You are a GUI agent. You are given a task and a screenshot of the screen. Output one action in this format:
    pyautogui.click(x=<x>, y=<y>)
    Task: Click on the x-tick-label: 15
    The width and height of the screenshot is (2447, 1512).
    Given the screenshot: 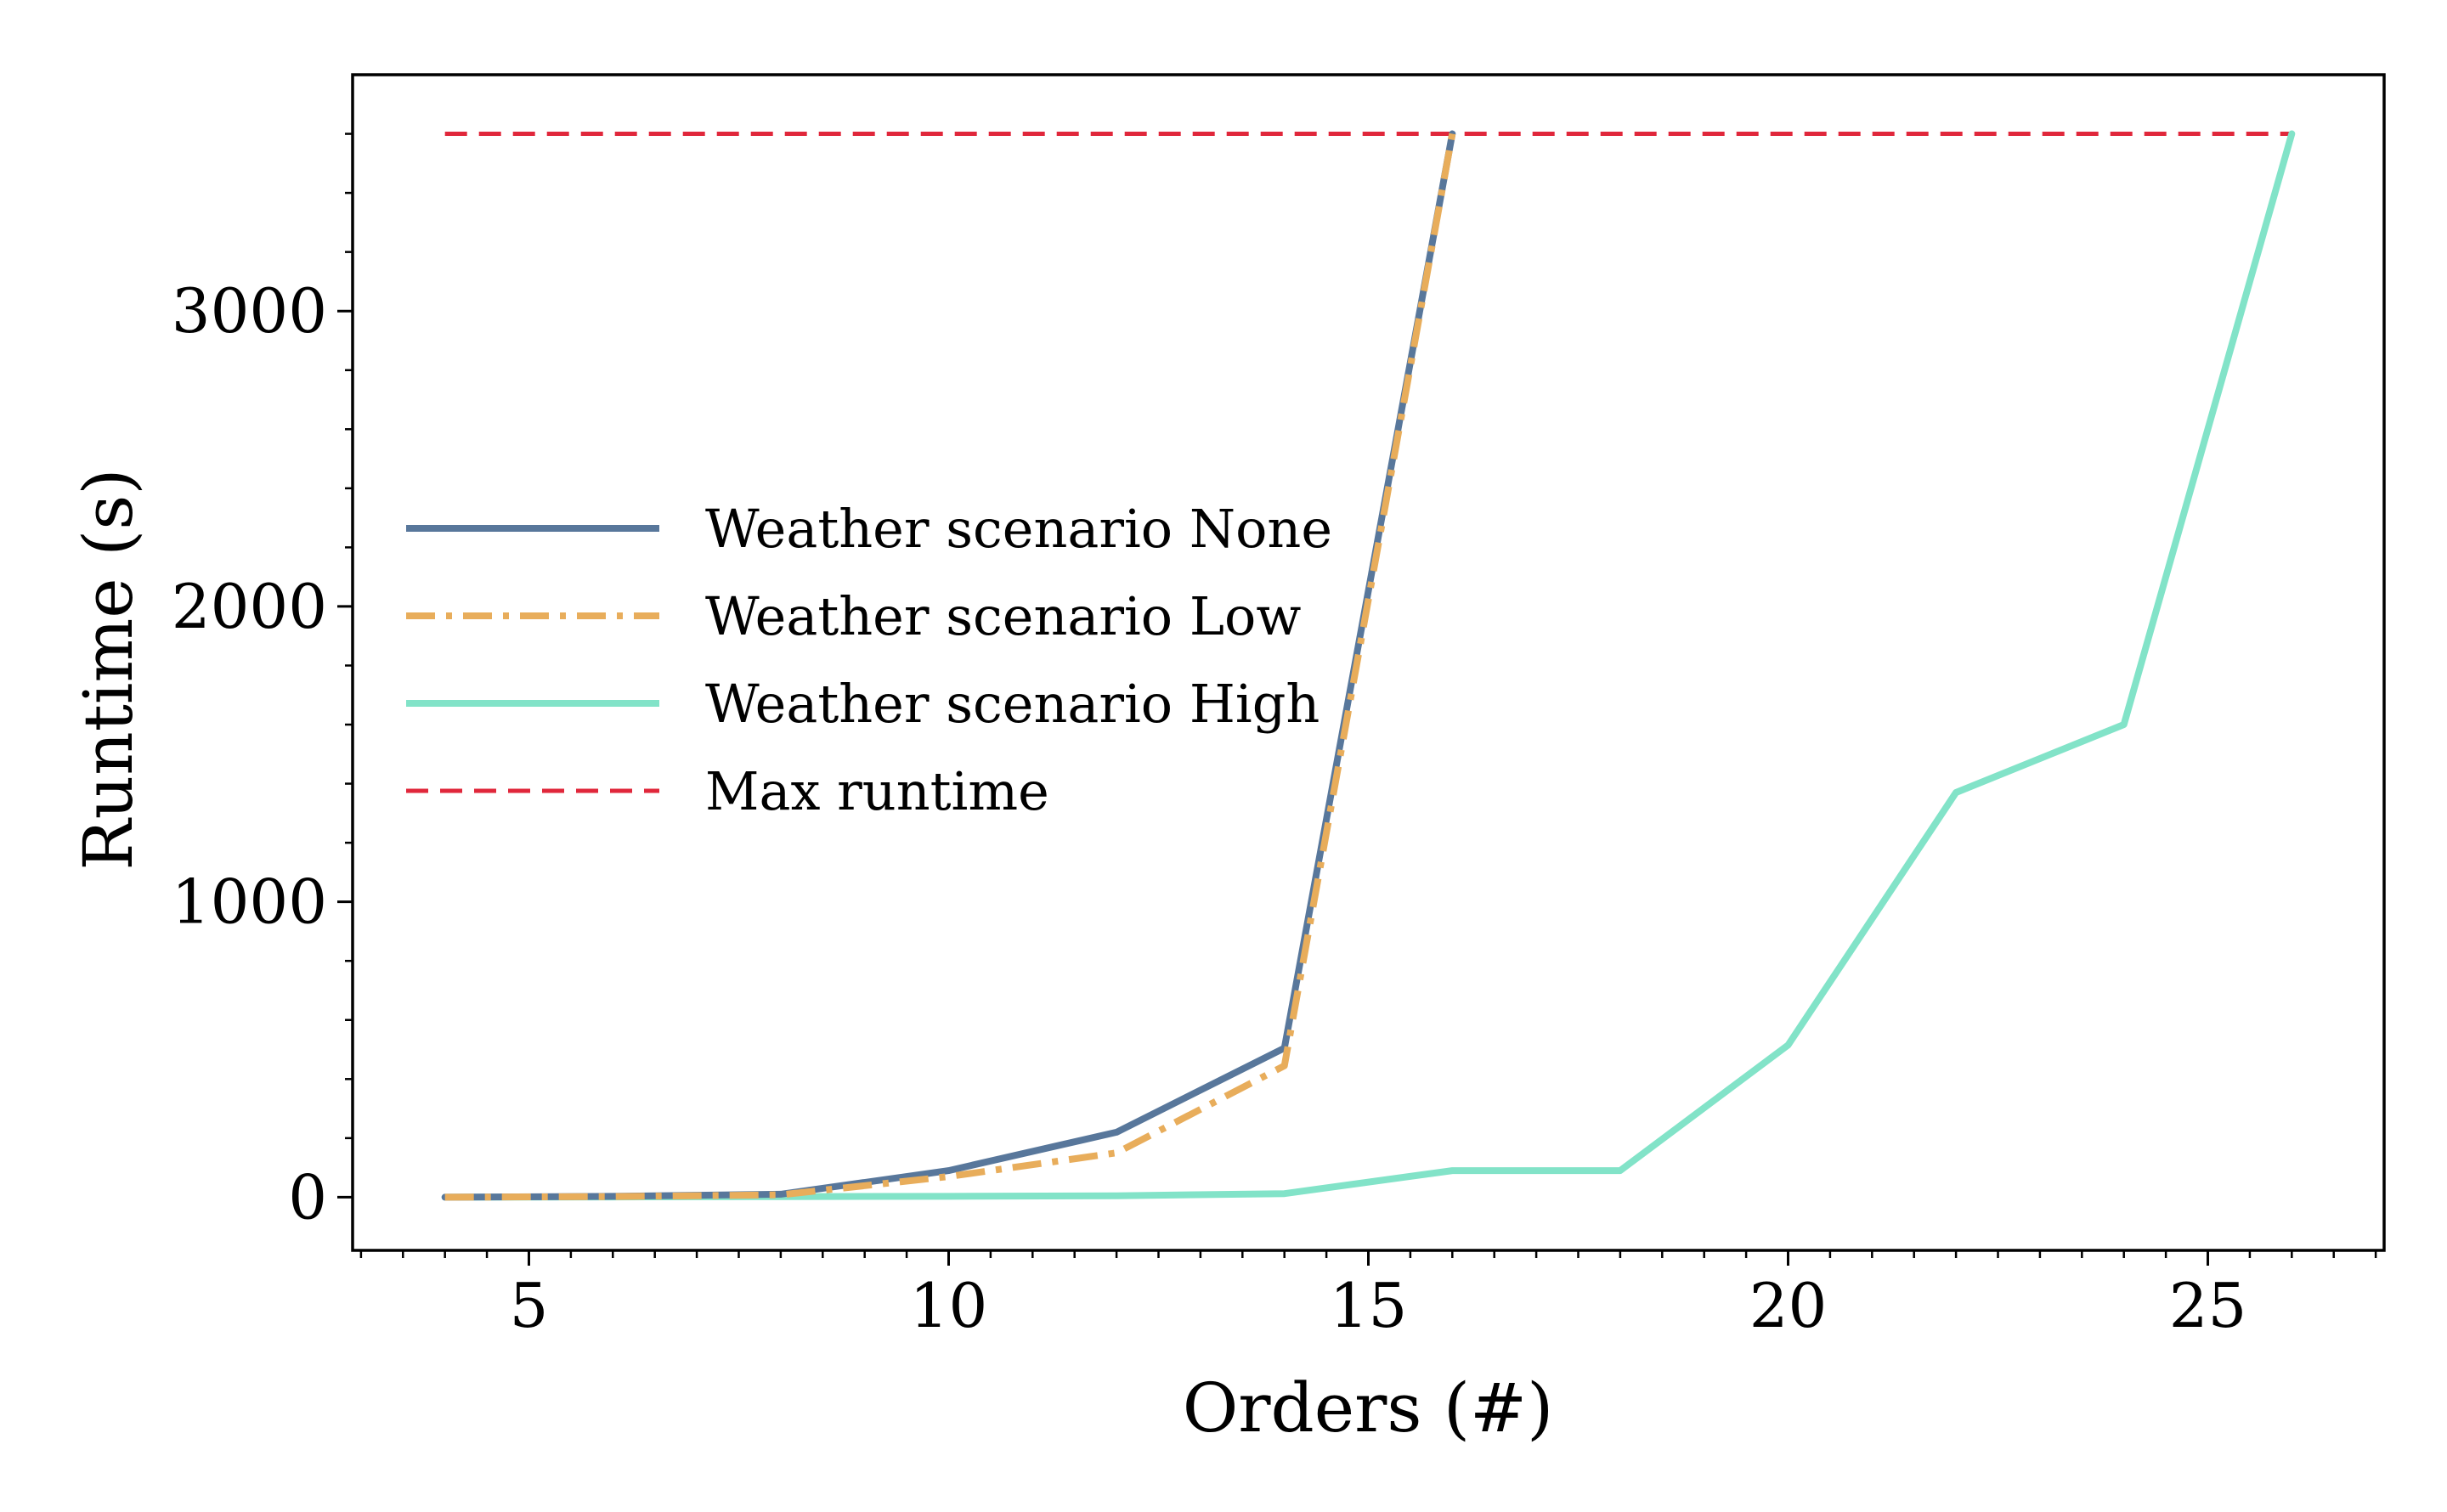 What is the action you would take?
    pyautogui.click(x=1369, y=1305)
    